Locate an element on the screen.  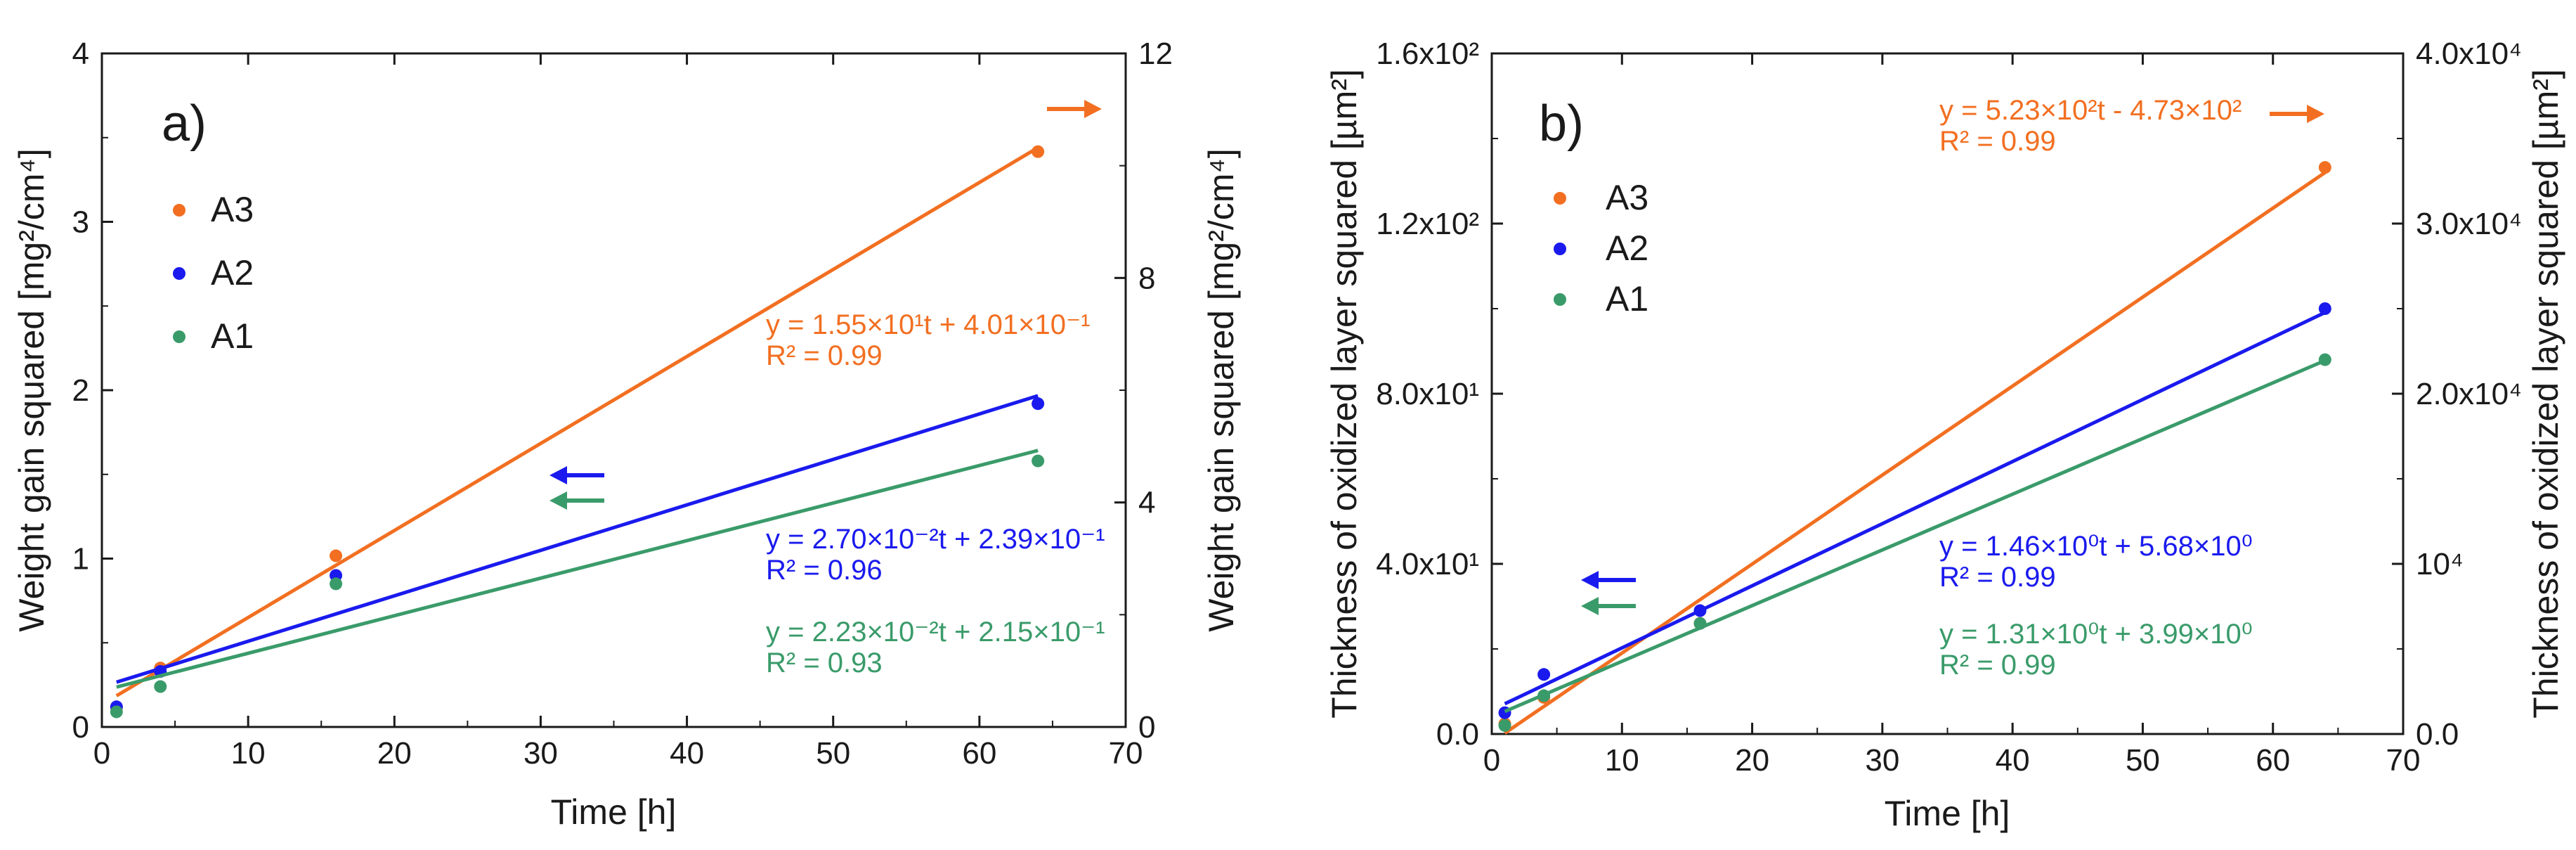
y-right-tick-label: 0.0 is located at coordinates (2437, 734).